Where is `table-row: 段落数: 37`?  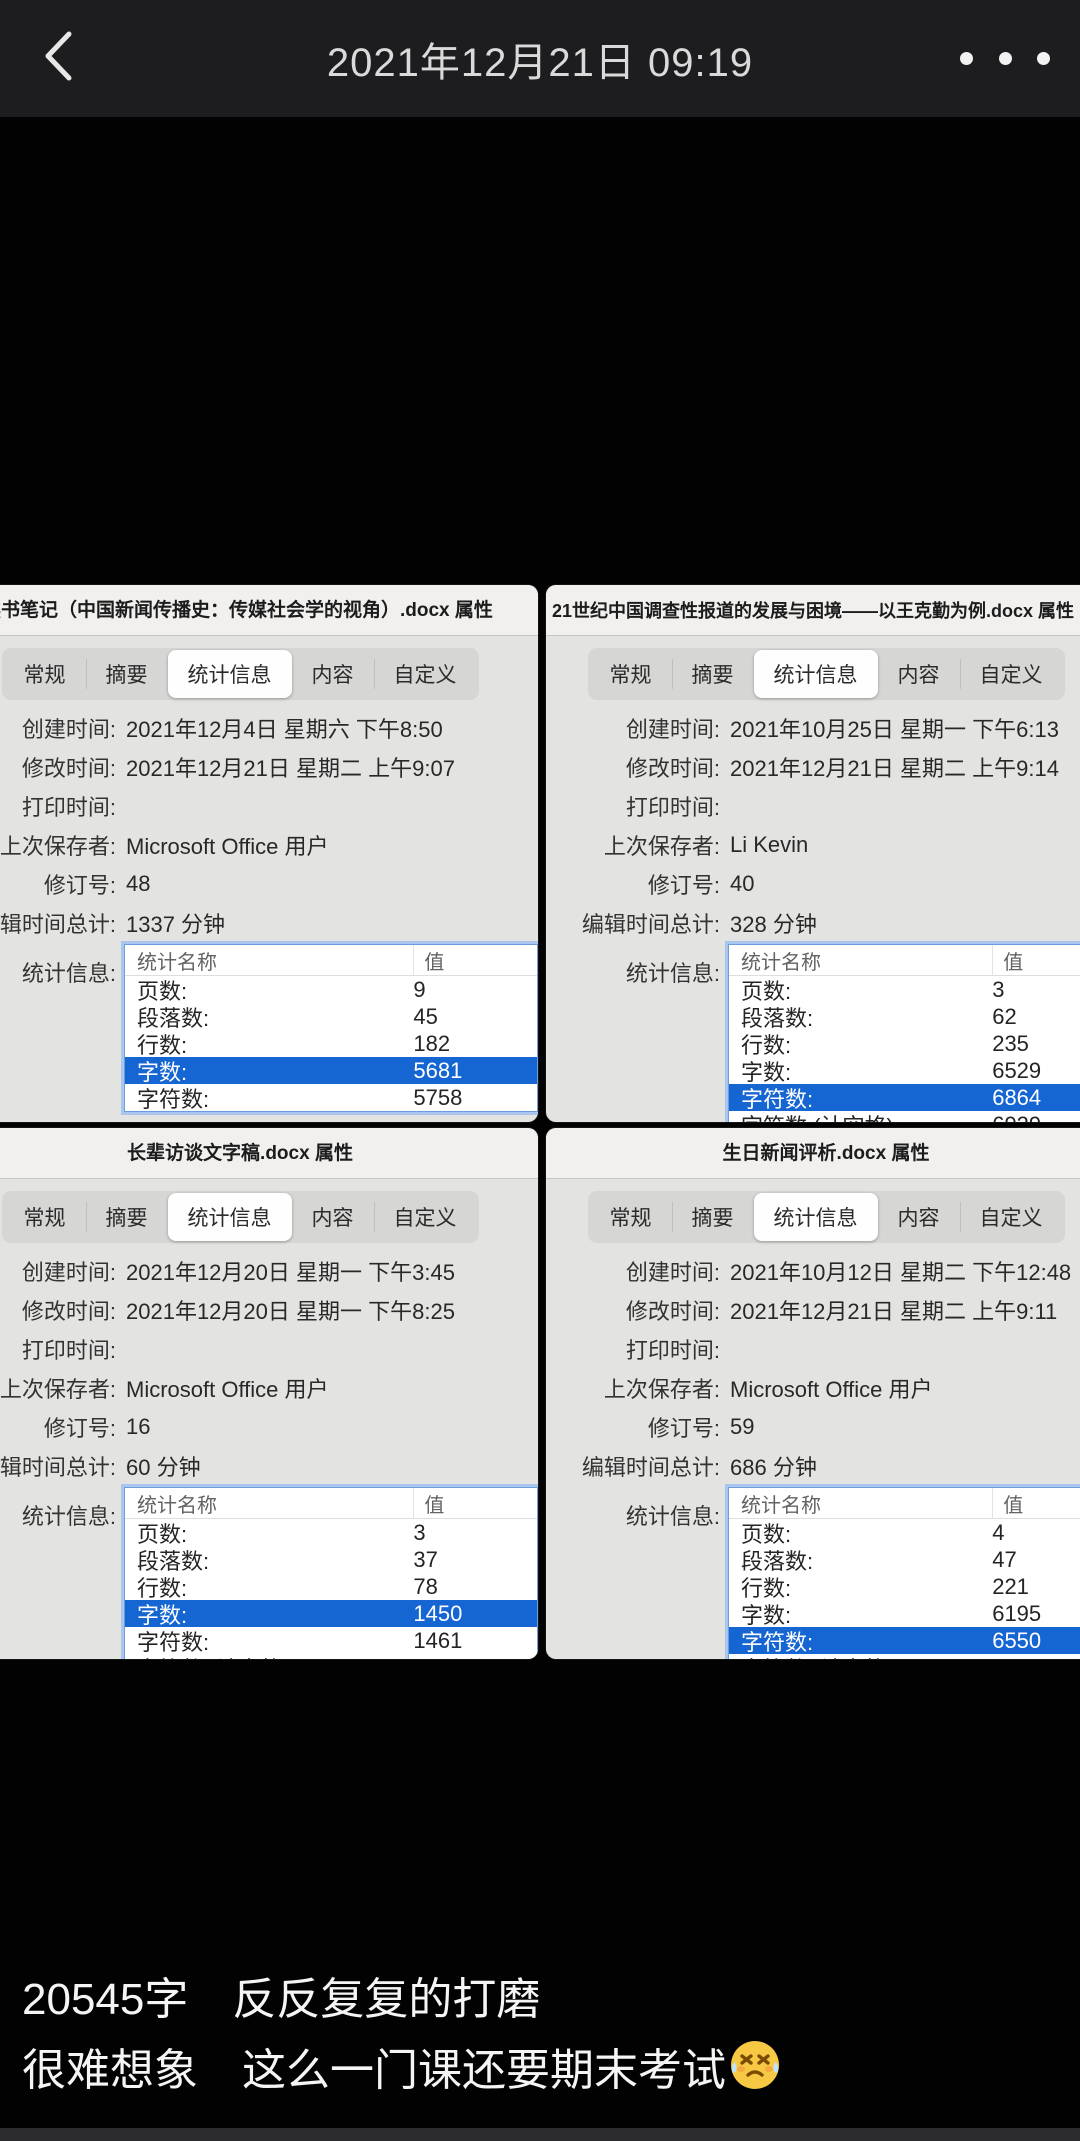 table-row: 段落数: 37 is located at coordinates (287, 1560).